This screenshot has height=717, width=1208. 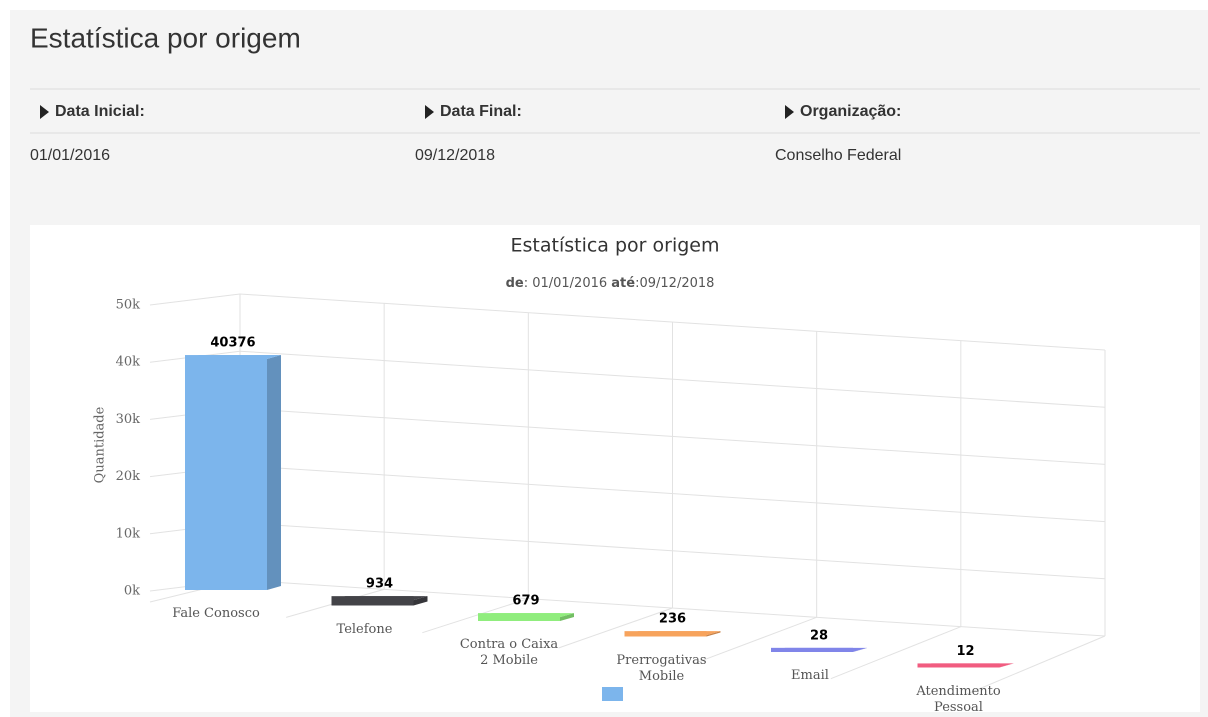 What do you see at coordinates (165, 37) in the screenshot?
I see `page-title: Estatística por origem` at bounding box center [165, 37].